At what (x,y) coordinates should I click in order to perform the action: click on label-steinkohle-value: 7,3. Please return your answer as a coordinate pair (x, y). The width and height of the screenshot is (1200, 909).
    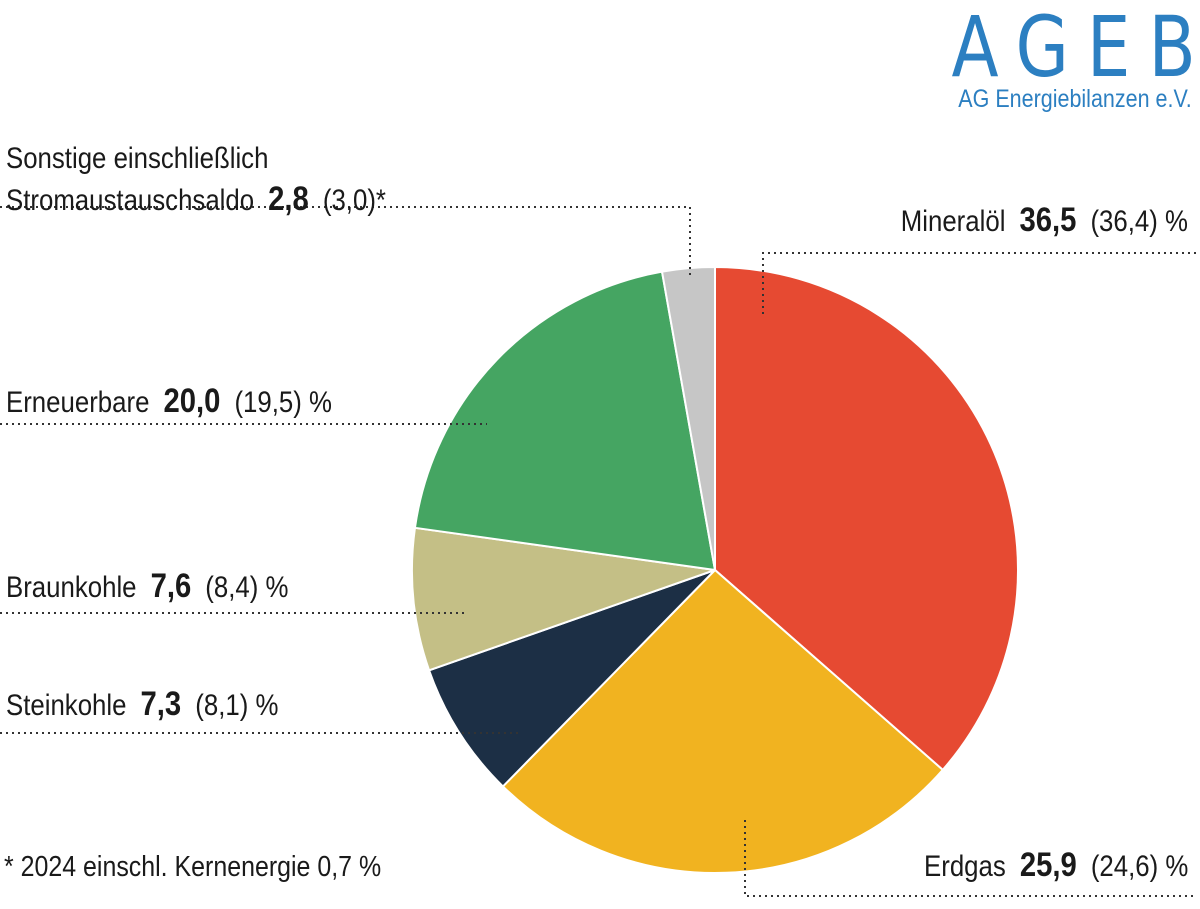
    Looking at the image, I should click on (161, 704).